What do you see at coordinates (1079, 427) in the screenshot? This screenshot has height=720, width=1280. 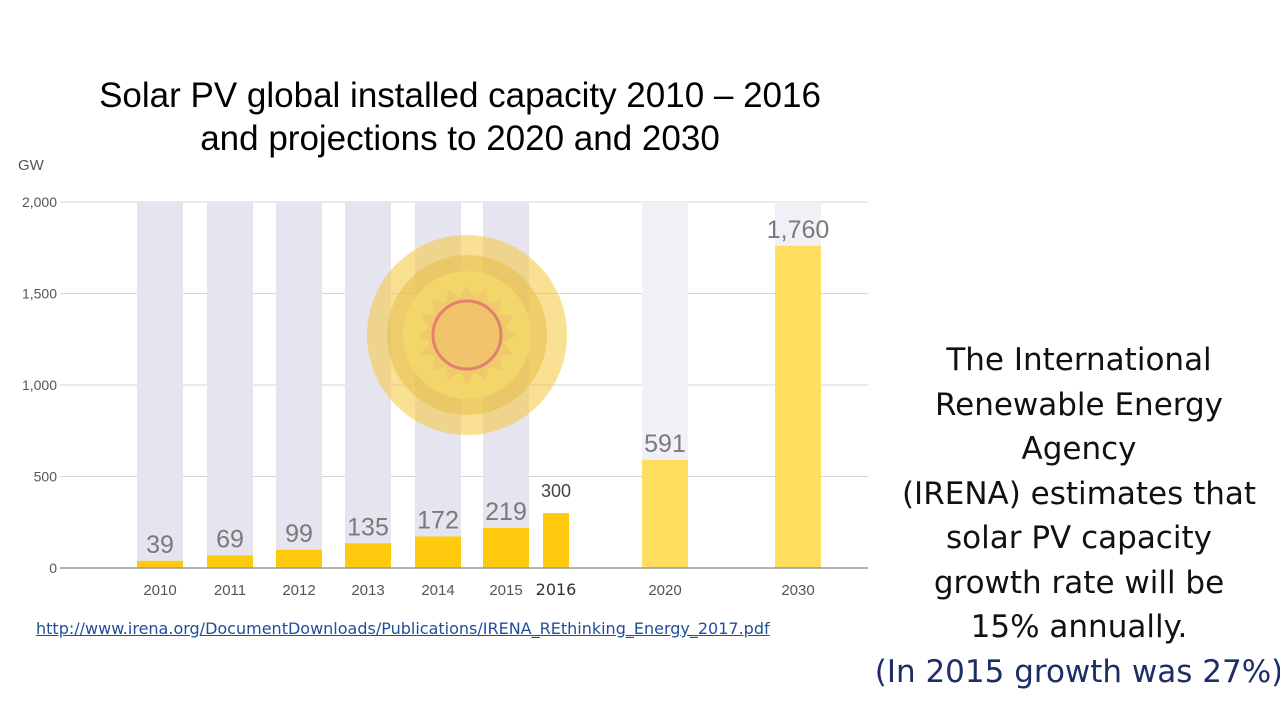 I see `note-line: Renewable Energy Agency` at bounding box center [1079, 427].